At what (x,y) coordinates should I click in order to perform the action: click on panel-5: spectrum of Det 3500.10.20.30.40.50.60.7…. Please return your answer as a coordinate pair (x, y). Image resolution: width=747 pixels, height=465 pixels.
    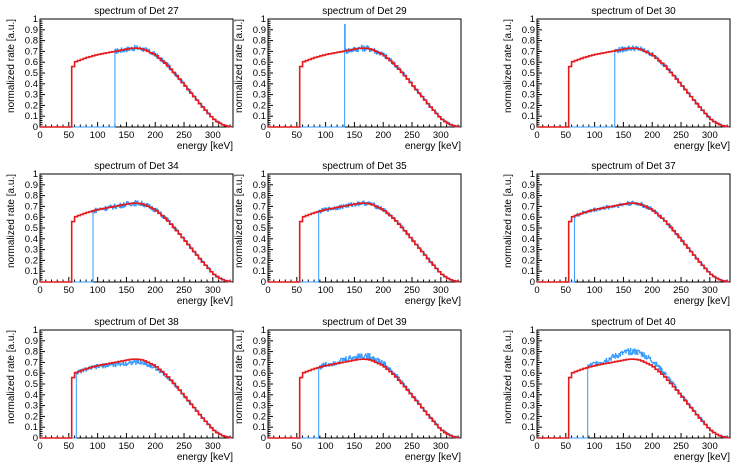
    Looking at the image, I should click on (348, 234).